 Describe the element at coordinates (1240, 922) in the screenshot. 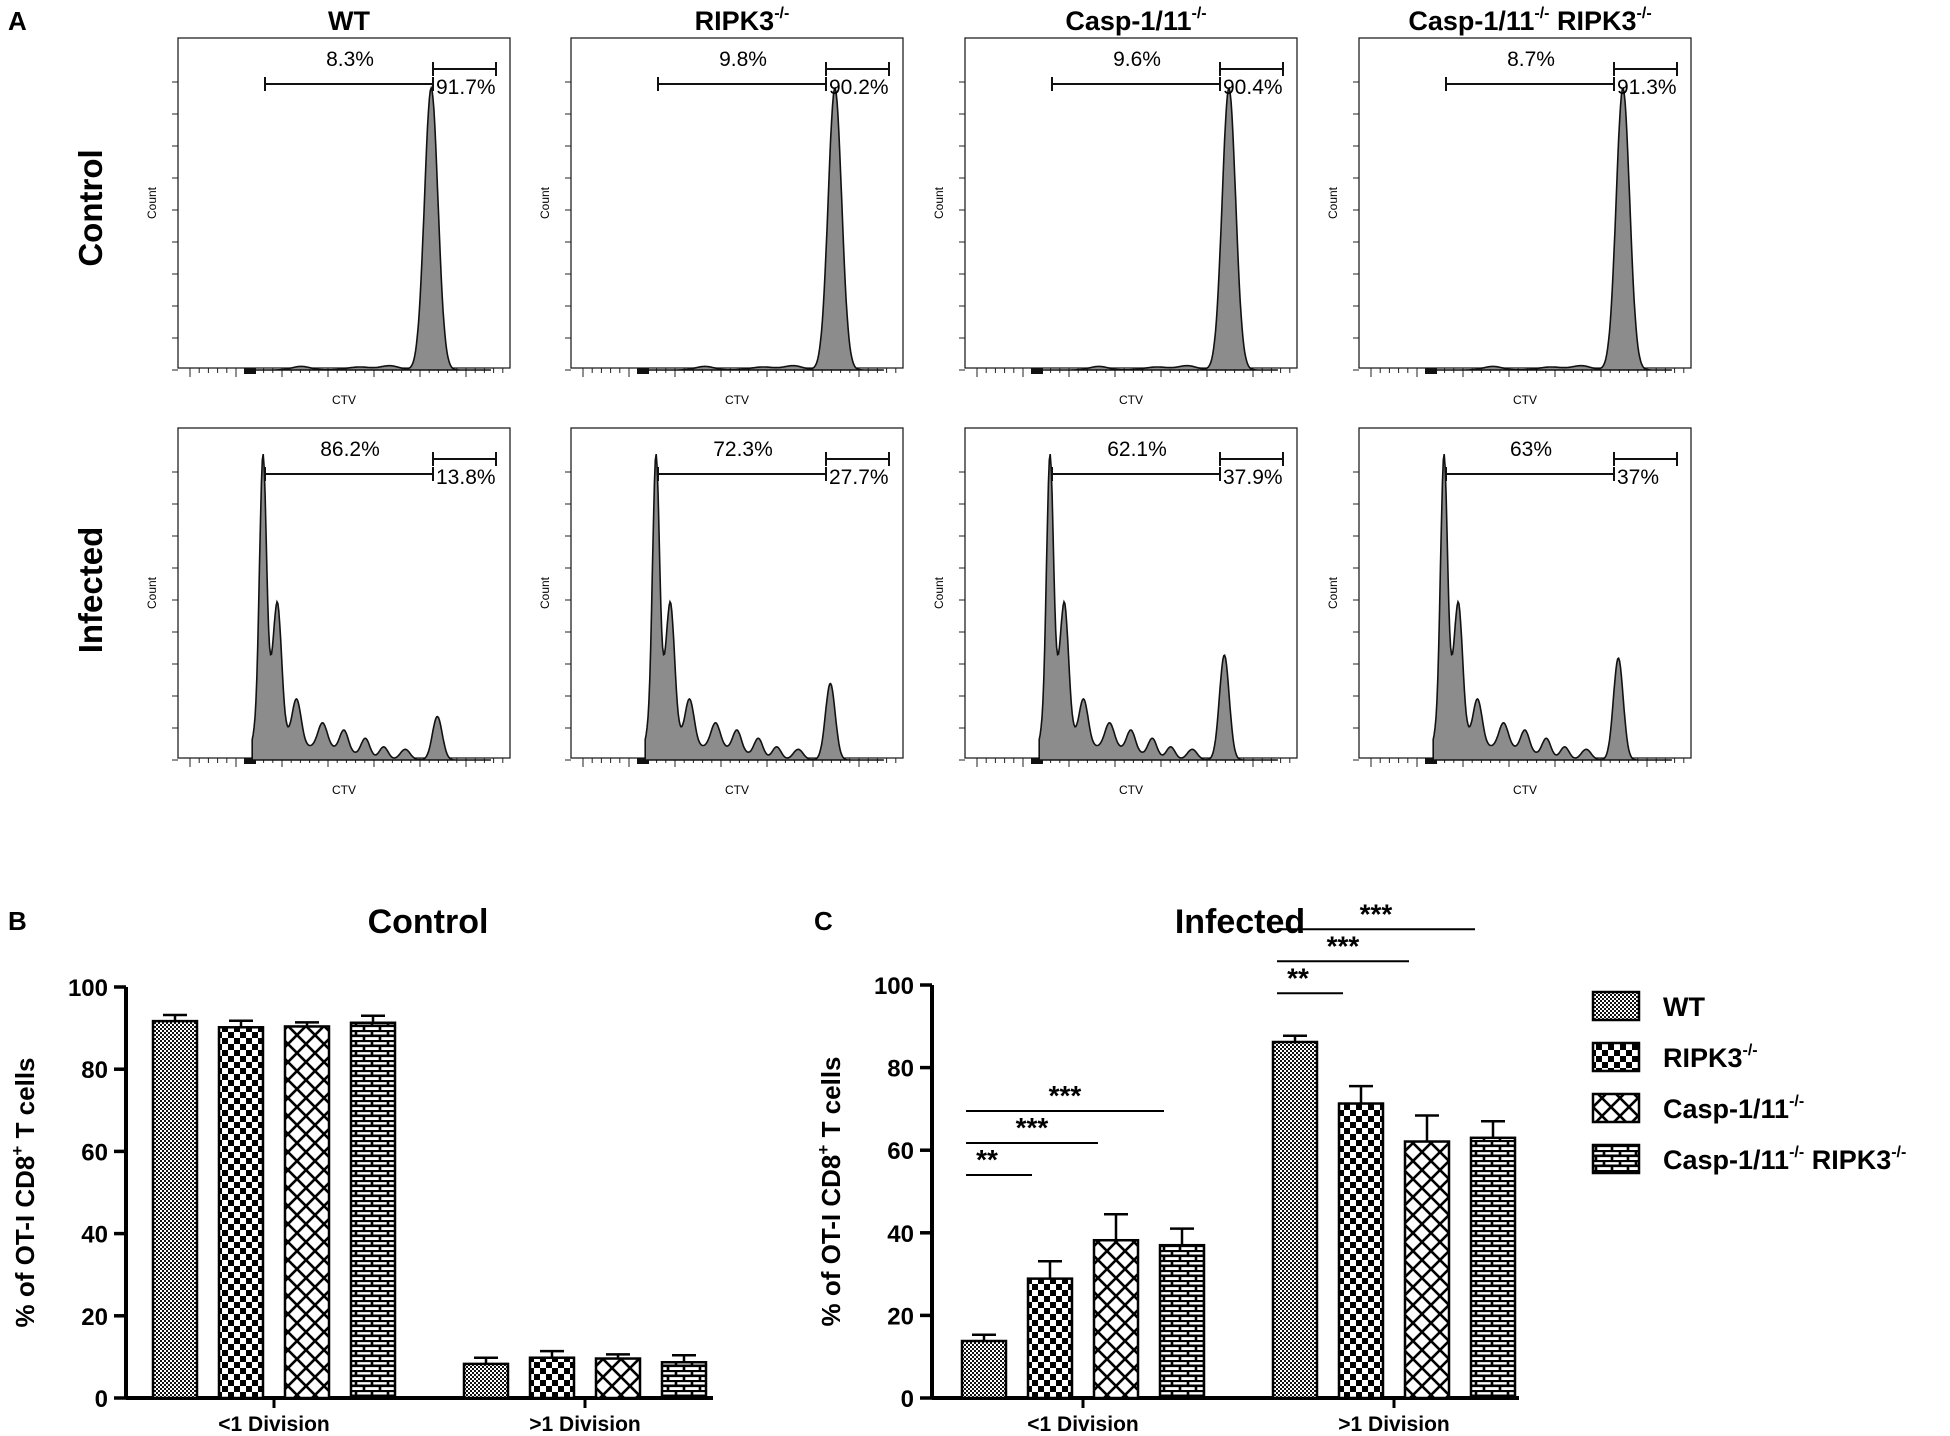

I see `chart-title: Infected` at that location.